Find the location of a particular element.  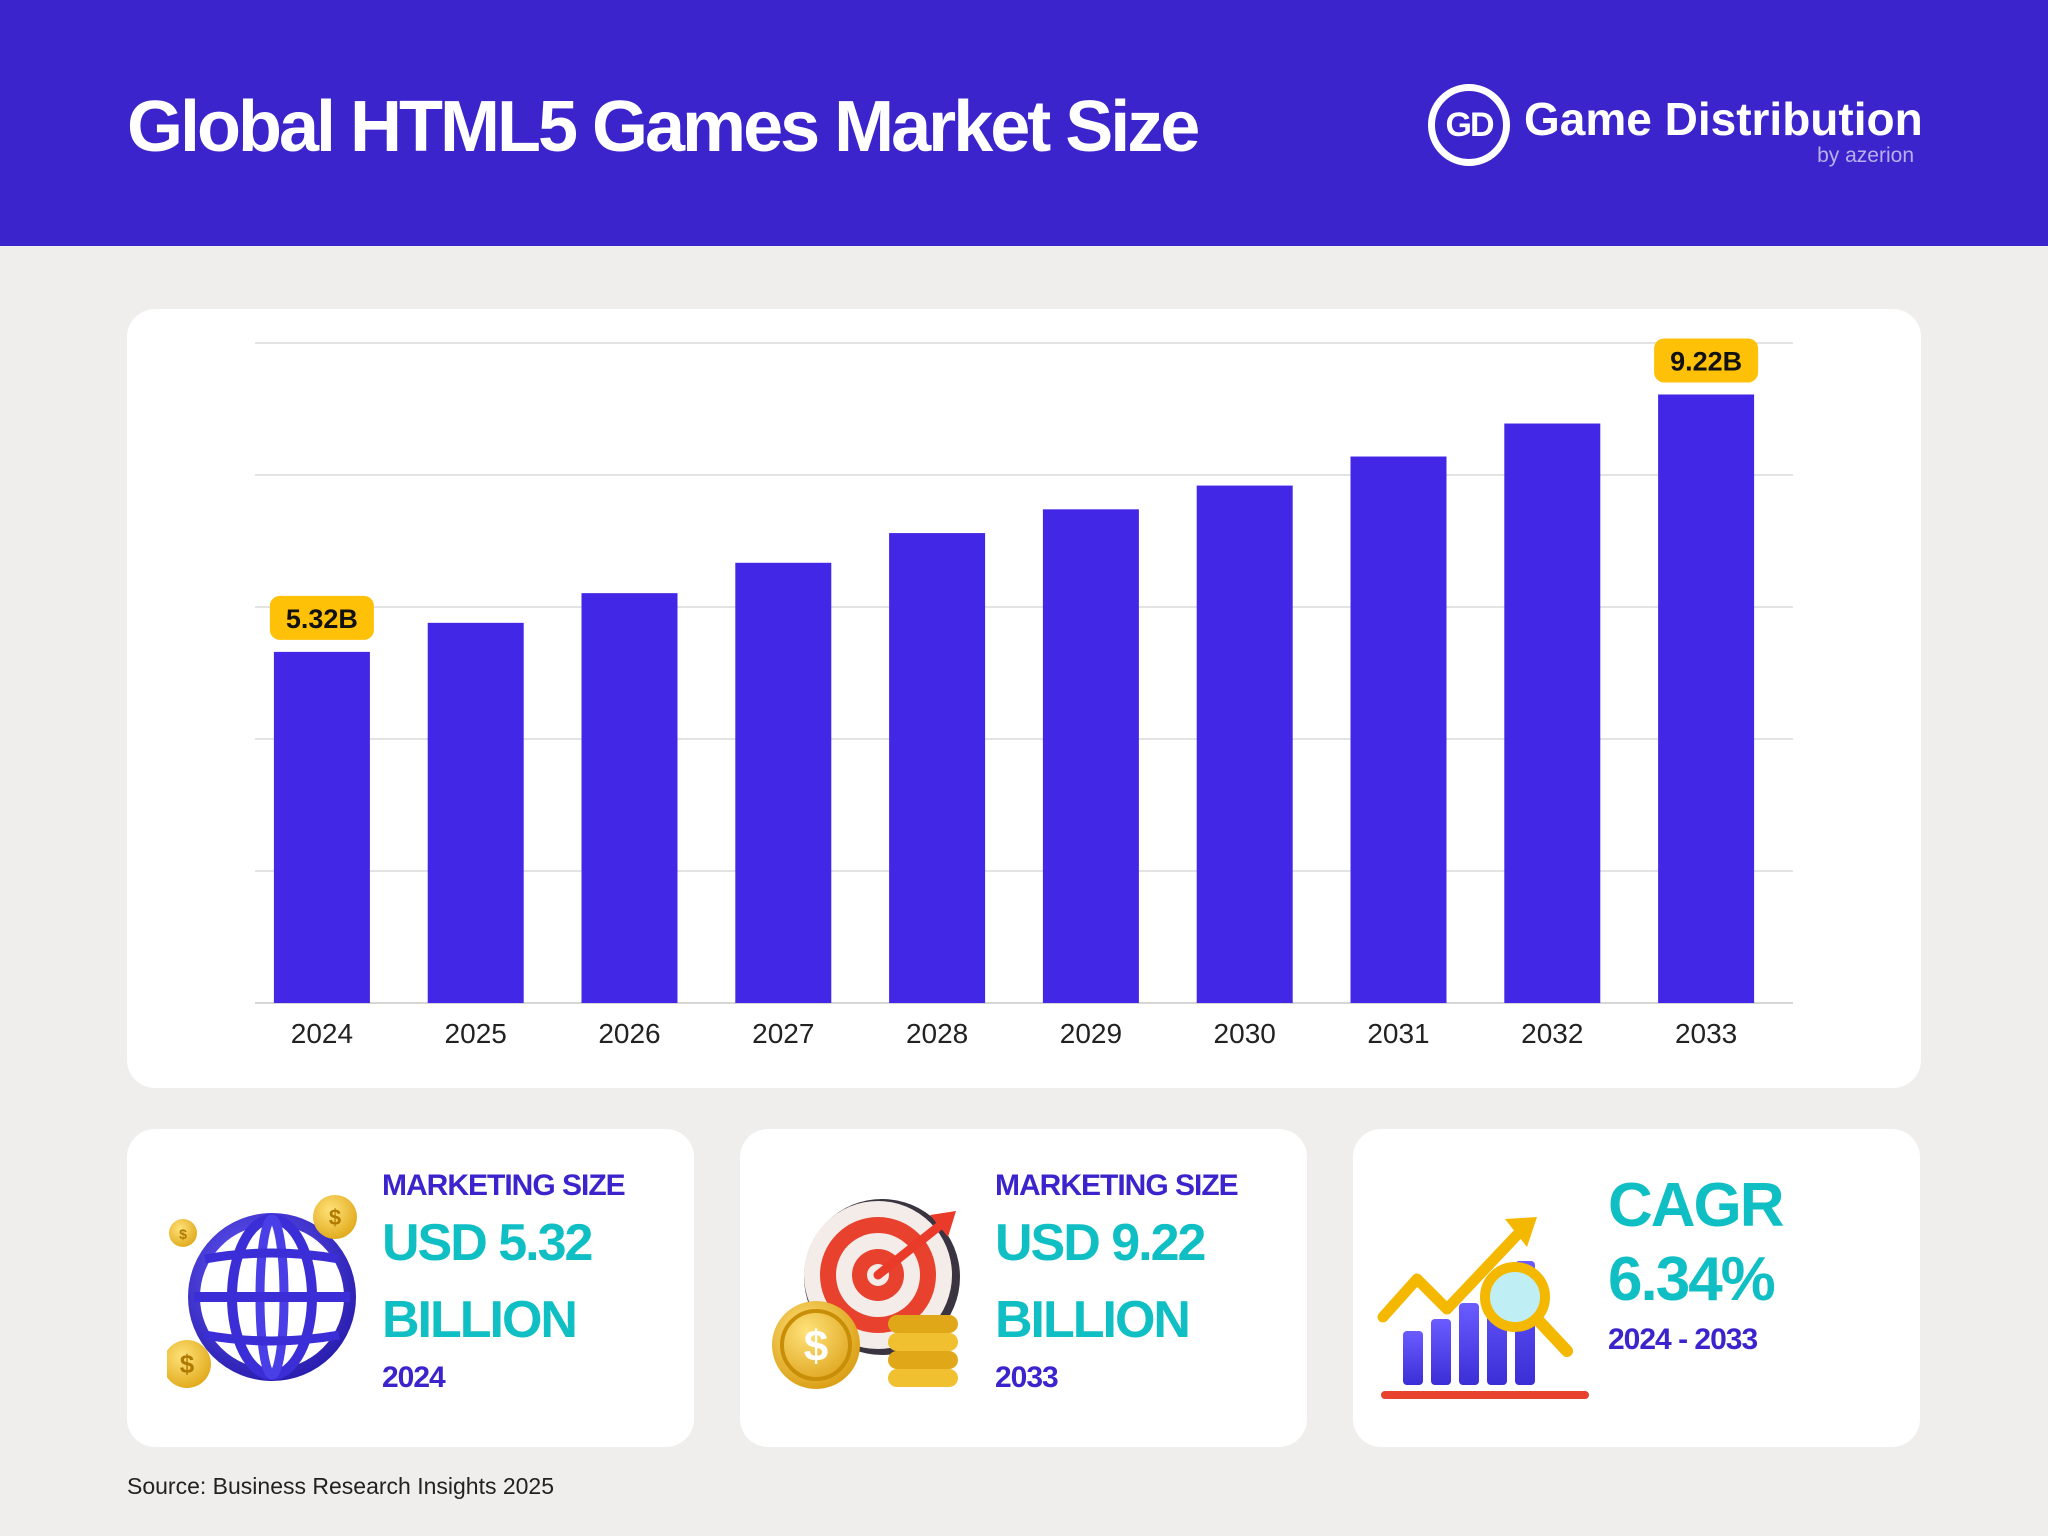

x-tick-label: 2026 is located at coordinates (629, 1033).